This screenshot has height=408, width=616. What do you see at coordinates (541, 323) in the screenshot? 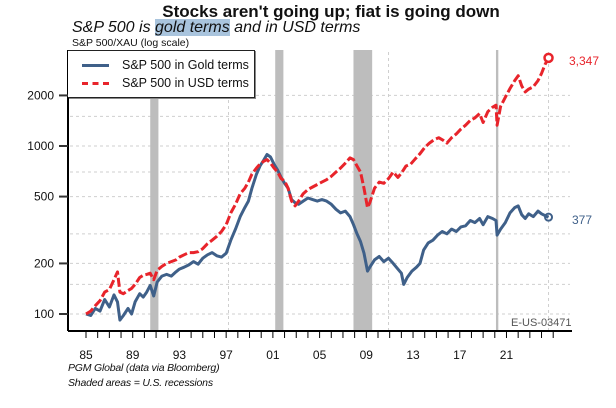
I see `chart-id: E-US-03471` at bounding box center [541, 323].